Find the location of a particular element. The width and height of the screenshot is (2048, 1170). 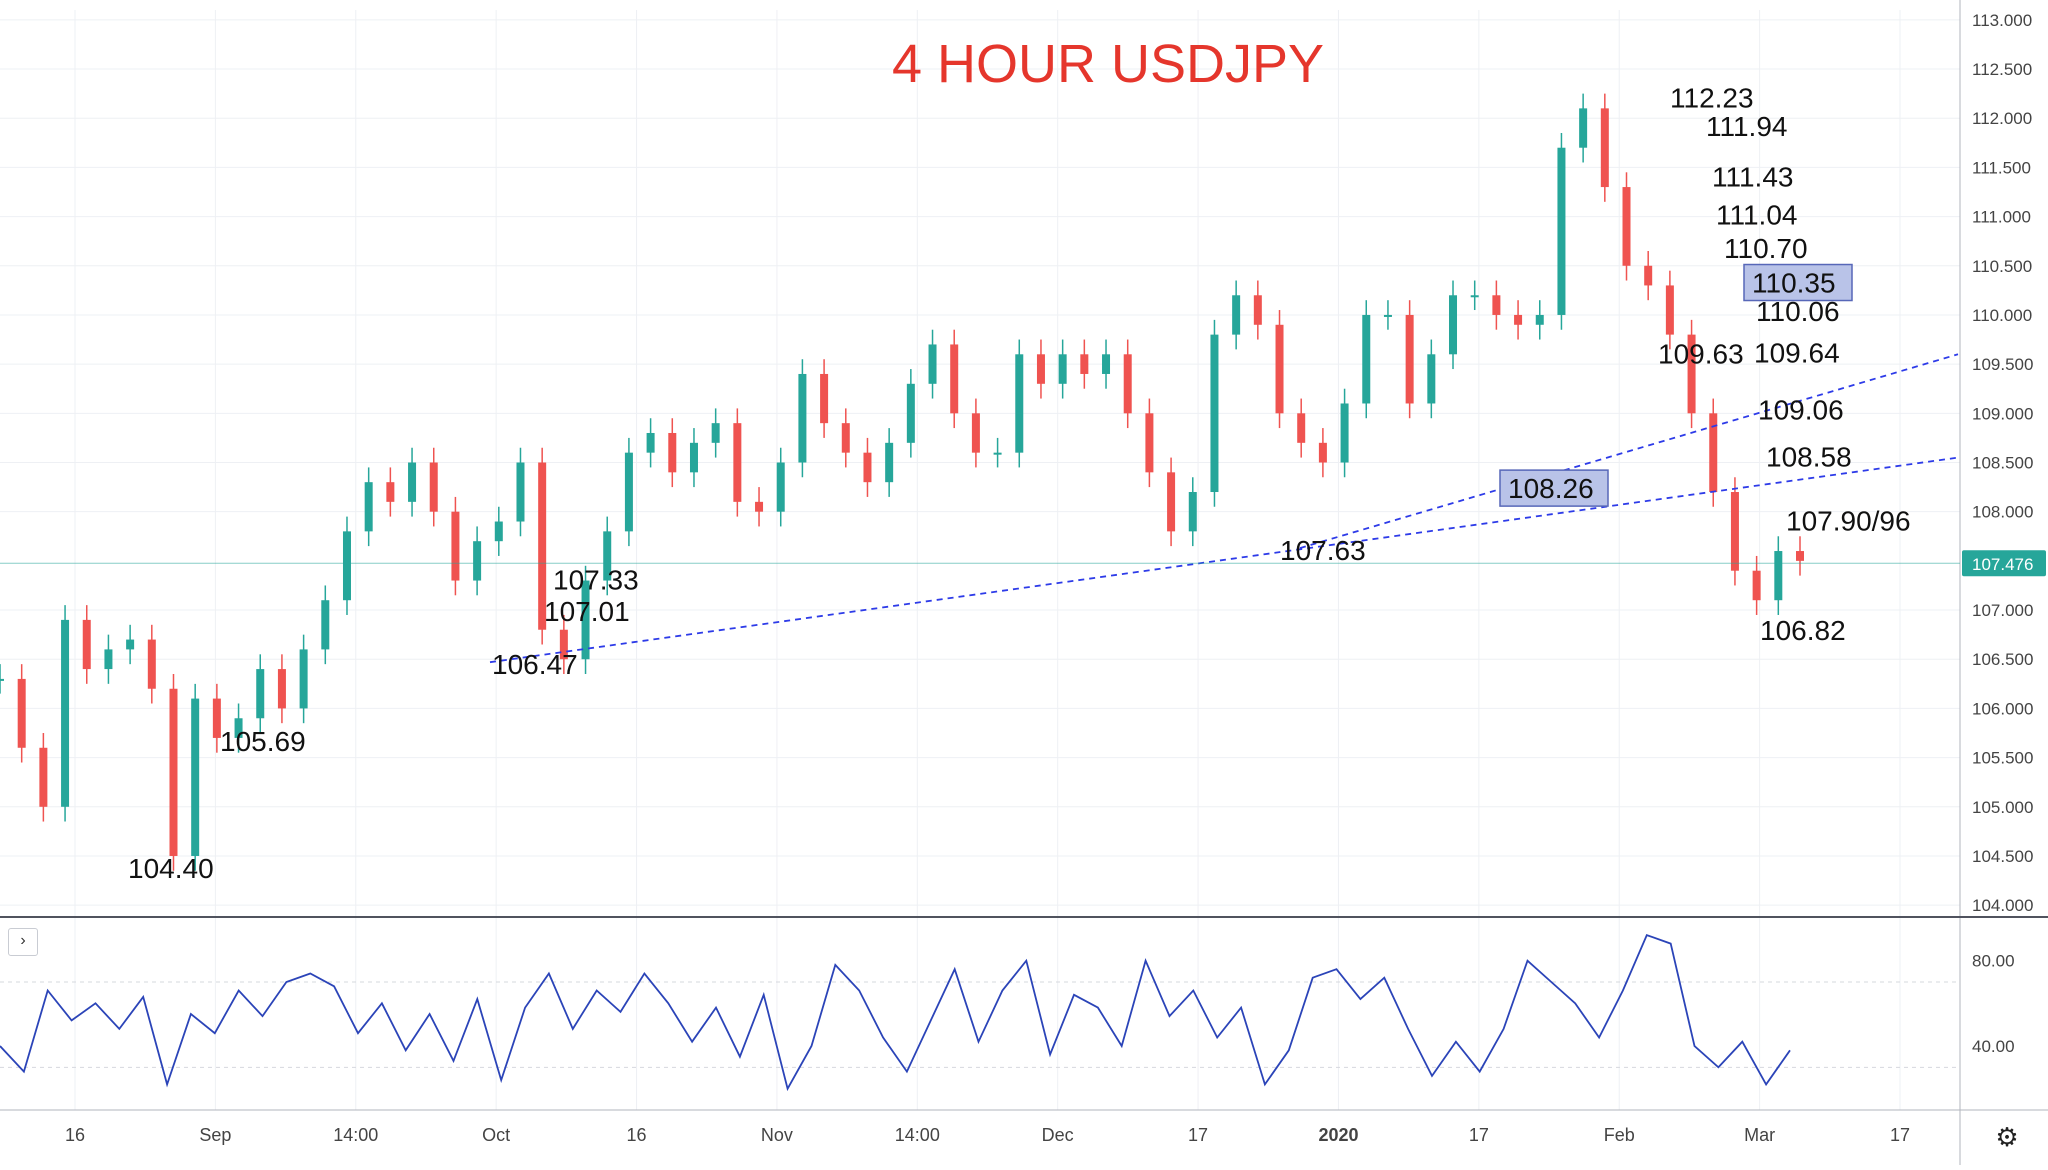

price-tick-label: 106.000 is located at coordinates (2002, 708).